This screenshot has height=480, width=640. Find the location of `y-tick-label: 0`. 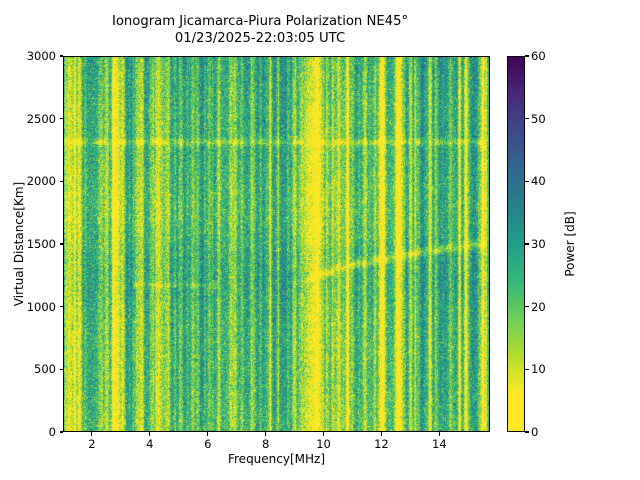

y-tick-label: 0 is located at coordinates (52, 432).